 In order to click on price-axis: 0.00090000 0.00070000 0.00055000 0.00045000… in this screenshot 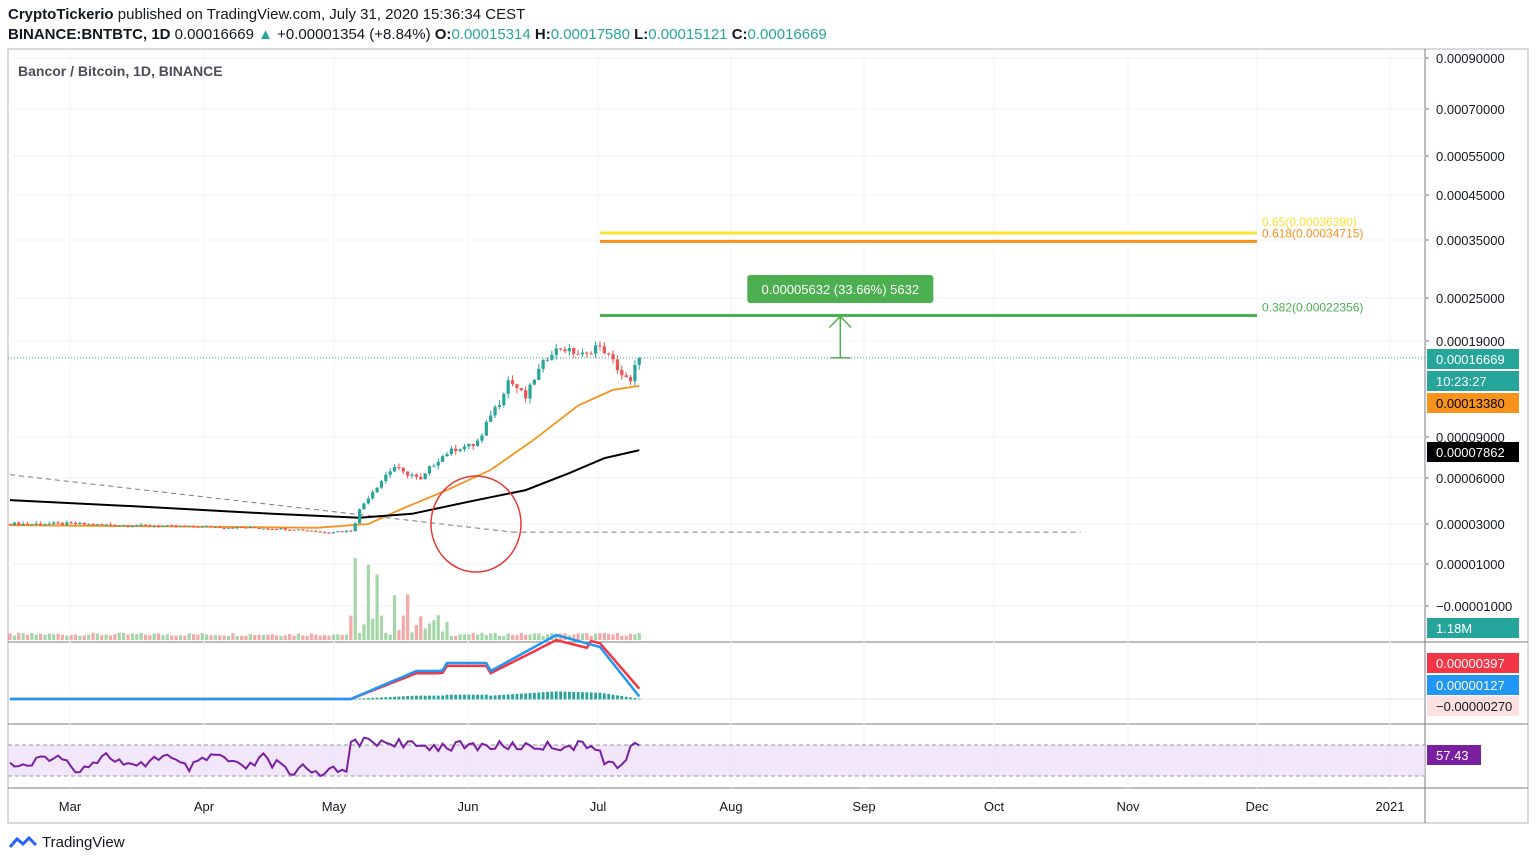, I will do `click(1468, 332)`.